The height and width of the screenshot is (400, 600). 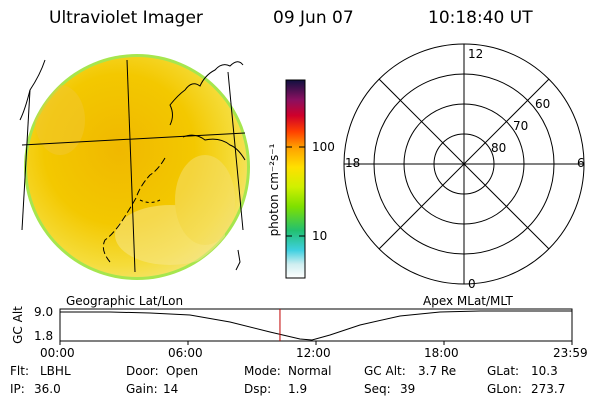 I want to click on info-glat-label: GLat:, so click(x=503, y=371).